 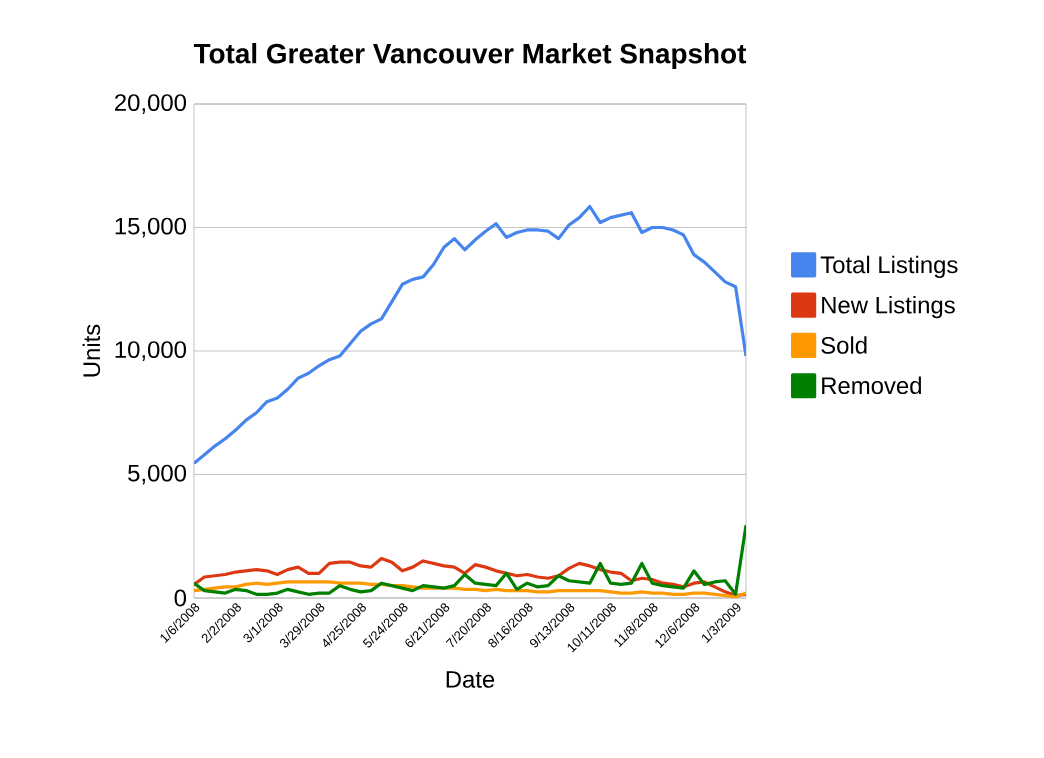 What do you see at coordinates (157, 474) in the screenshot?
I see `y-tick-label: 5,000` at bounding box center [157, 474].